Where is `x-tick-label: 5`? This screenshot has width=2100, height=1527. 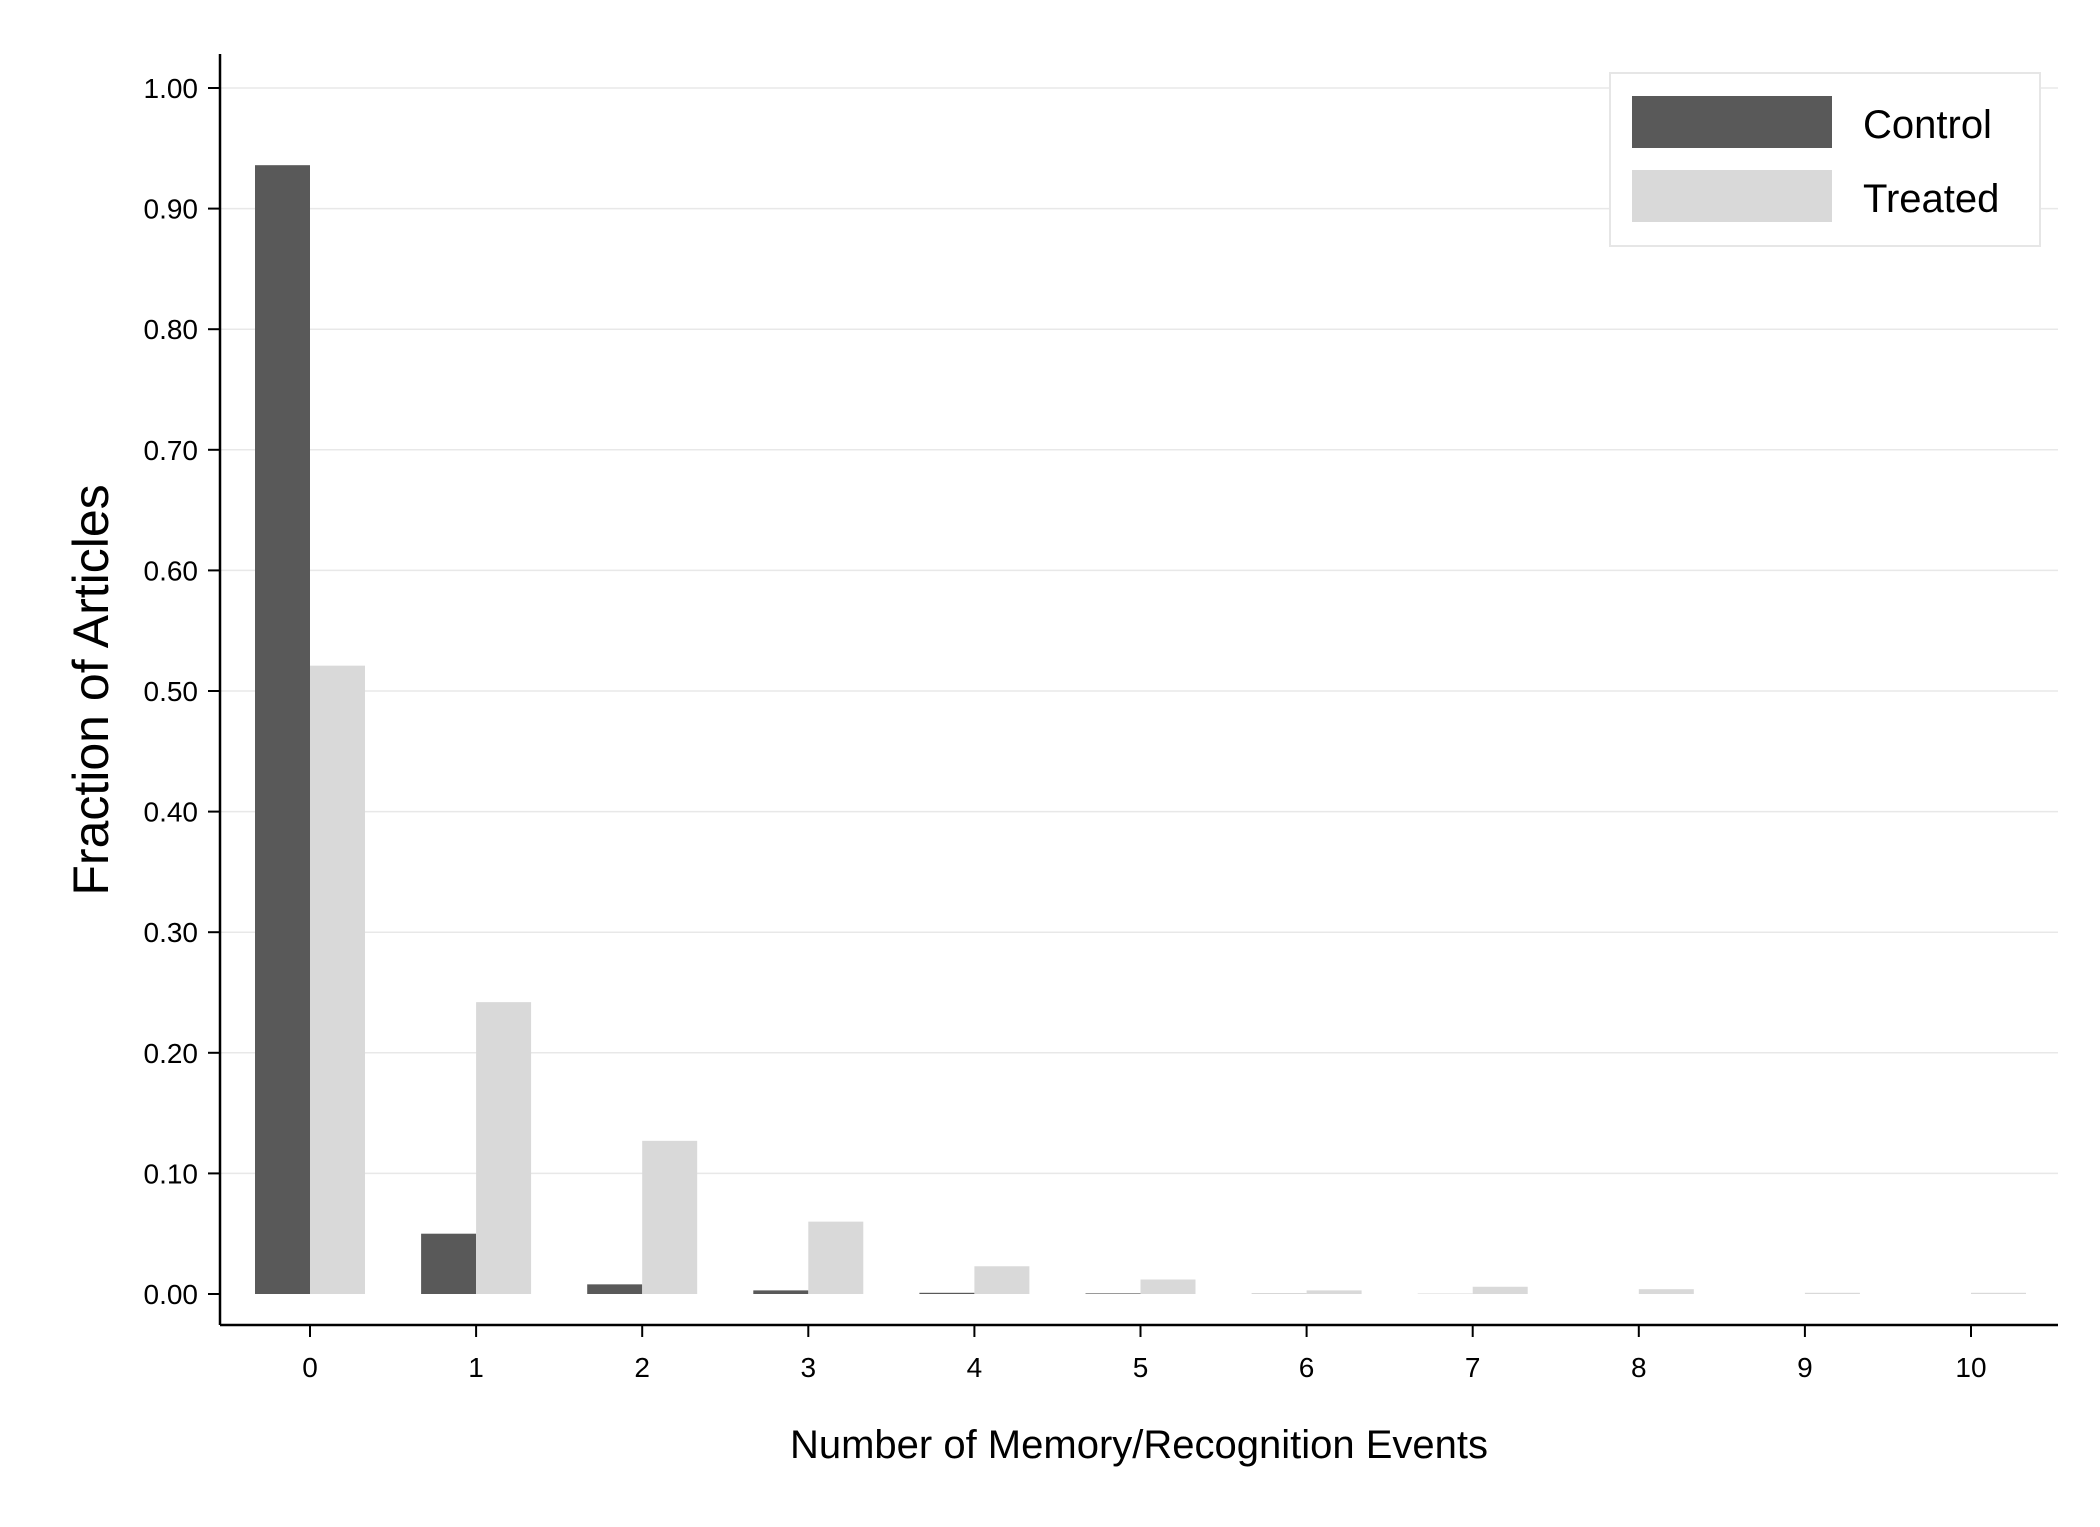
x-tick-label: 5 is located at coordinates (1141, 1367).